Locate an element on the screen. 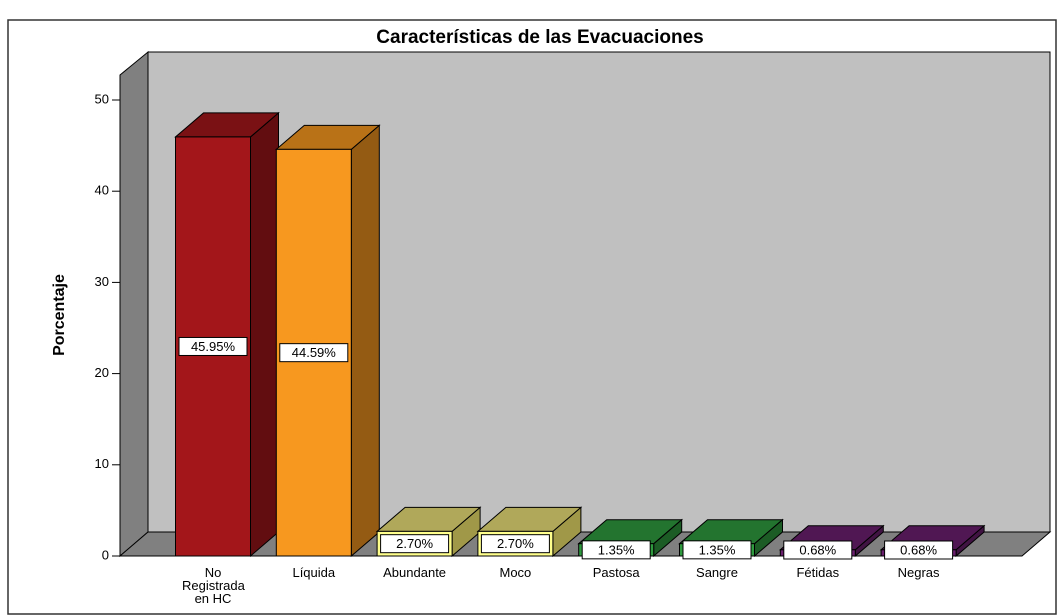 The width and height of the screenshot is (1063, 615). x-tick-label: Pastosa is located at coordinates (616, 573).